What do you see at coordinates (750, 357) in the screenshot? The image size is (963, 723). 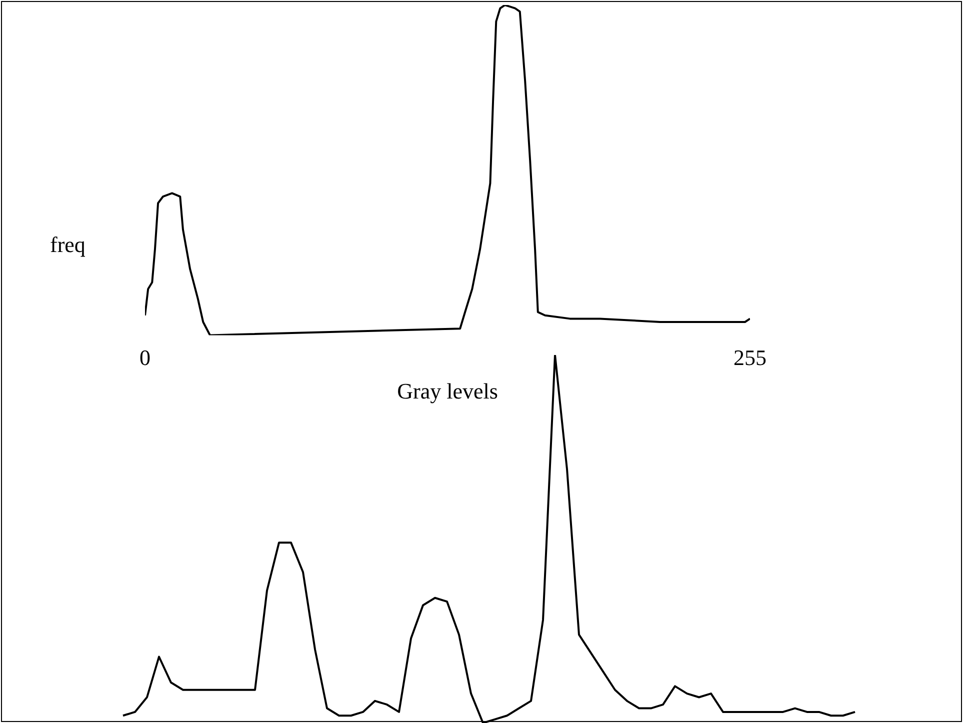 I see `x-tick-label: 255` at bounding box center [750, 357].